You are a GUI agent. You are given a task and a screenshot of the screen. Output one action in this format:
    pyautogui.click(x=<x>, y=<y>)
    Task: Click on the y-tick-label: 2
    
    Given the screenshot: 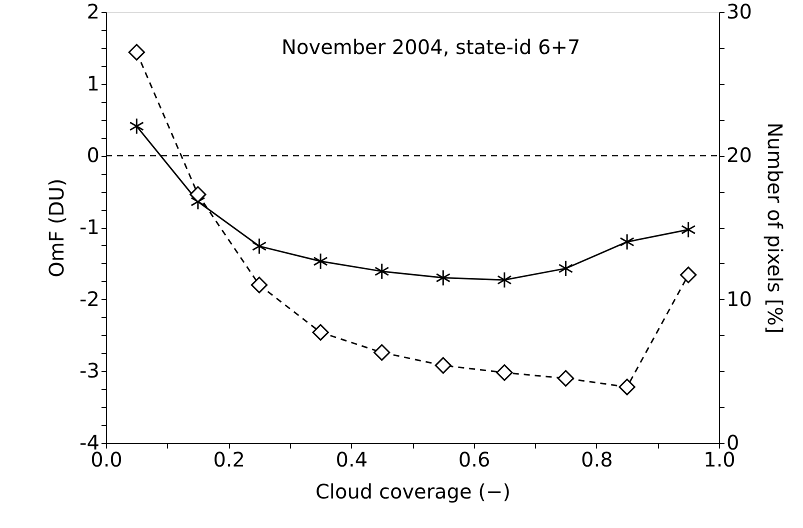 What is the action you would take?
    pyautogui.click(x=93, y=12)
    